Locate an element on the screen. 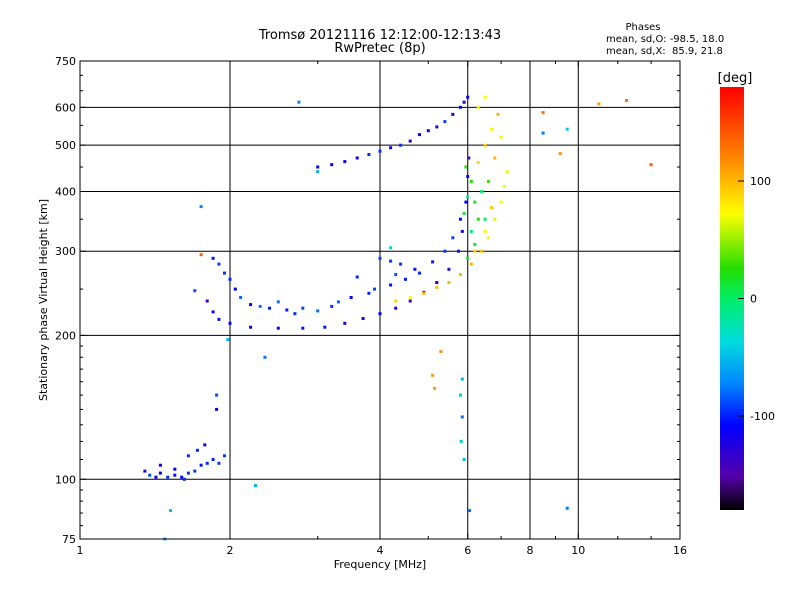 This screenshot has width=800, height=600. y-tick-label: 750 is located at coordinates (65, 61).